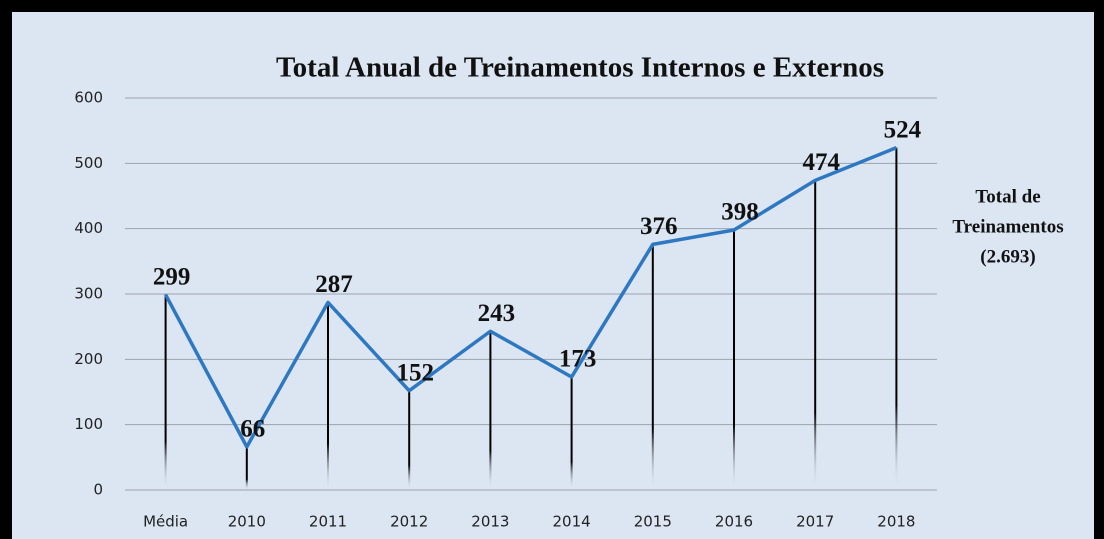  I want to click on y-tick-label: 500, so click(88, 163).